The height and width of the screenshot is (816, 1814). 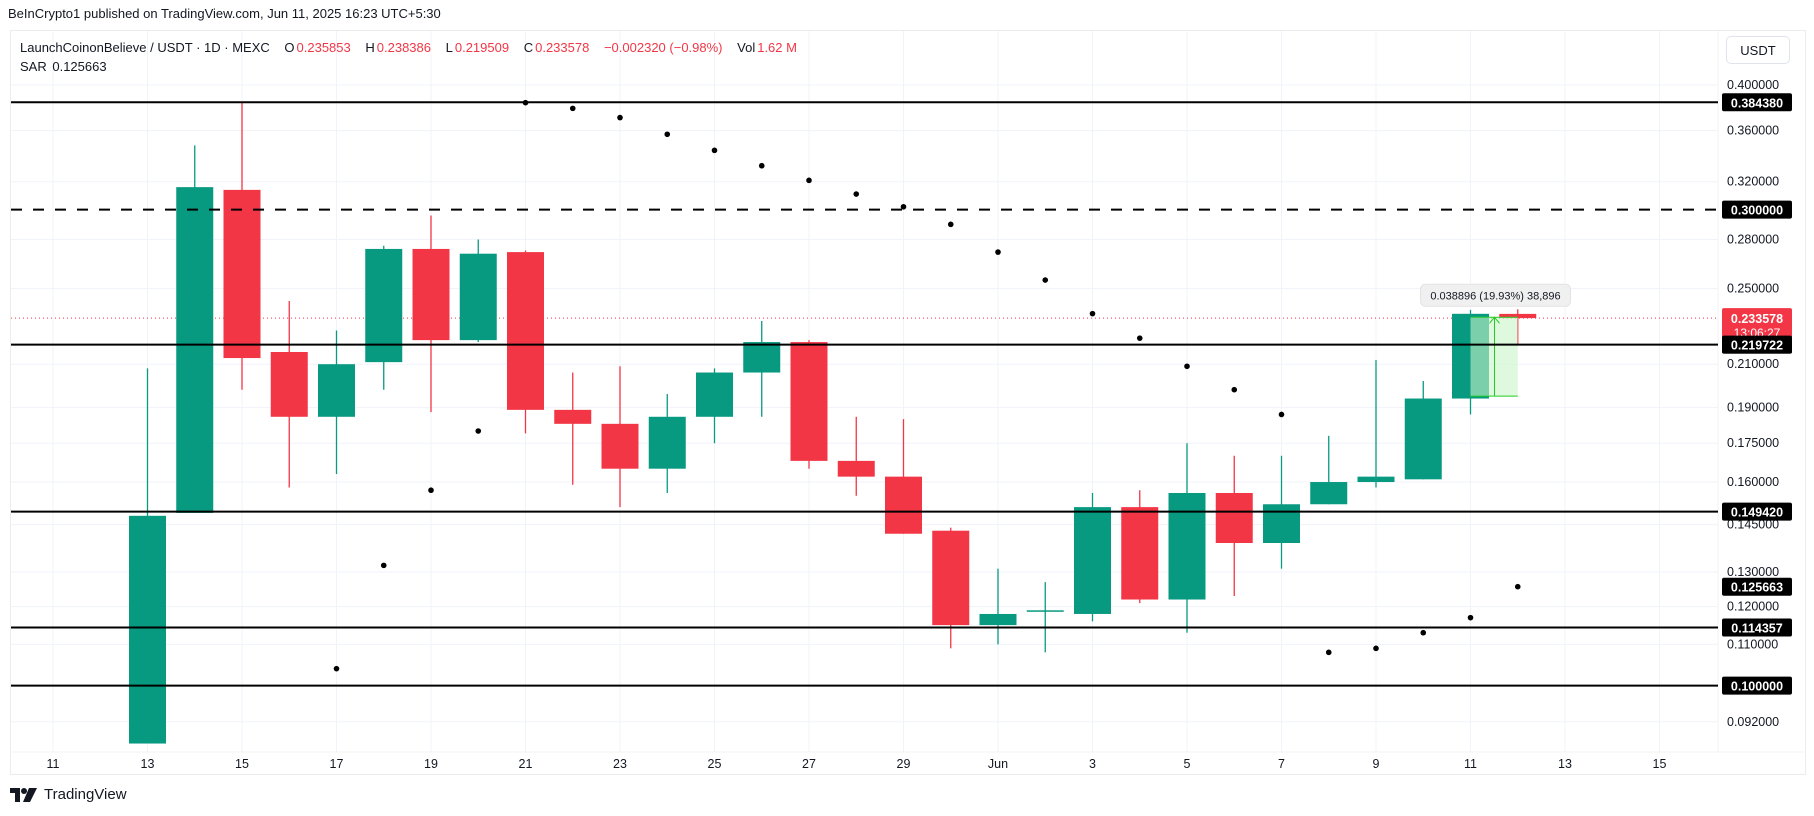 What do you see at coordinates (1753, 289) in the screenshot?
I see `price-axis-tick-label: 0.250000` at bounding box center [1753, 289].